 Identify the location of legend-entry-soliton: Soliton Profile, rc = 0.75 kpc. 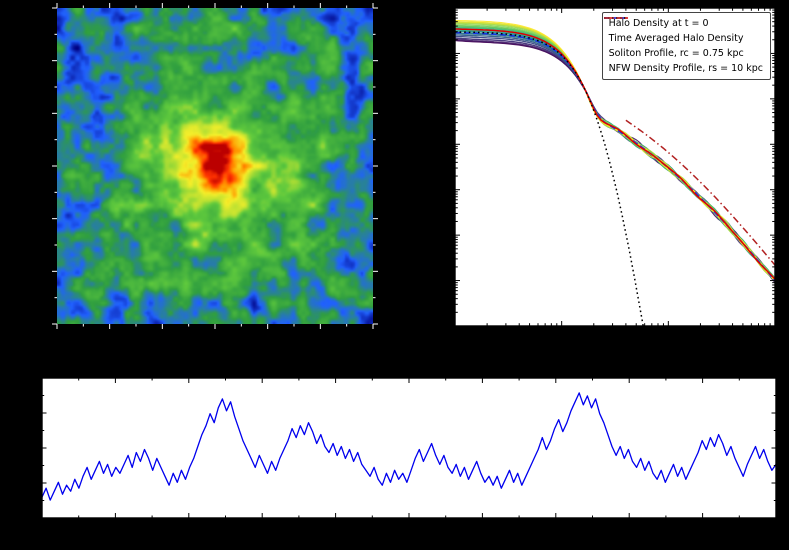
(683, 38).